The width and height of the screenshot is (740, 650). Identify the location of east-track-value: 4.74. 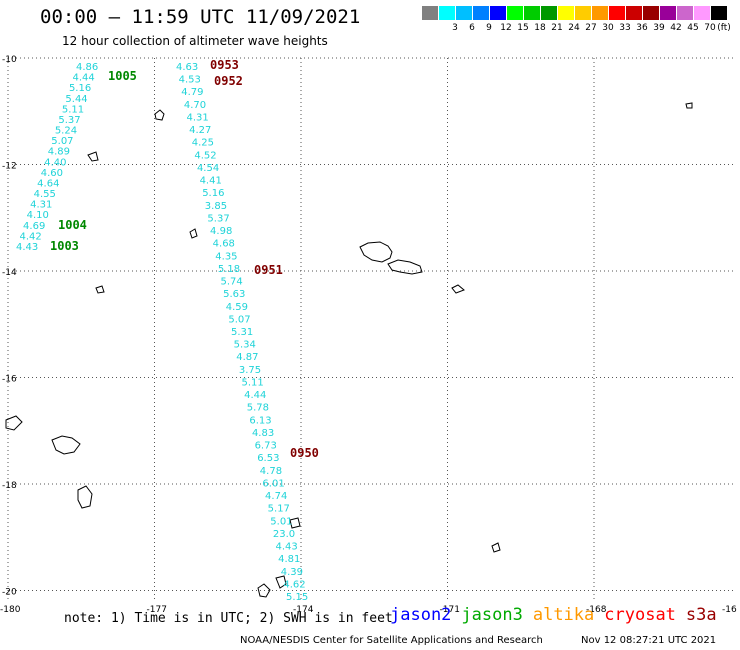
(276, 496).